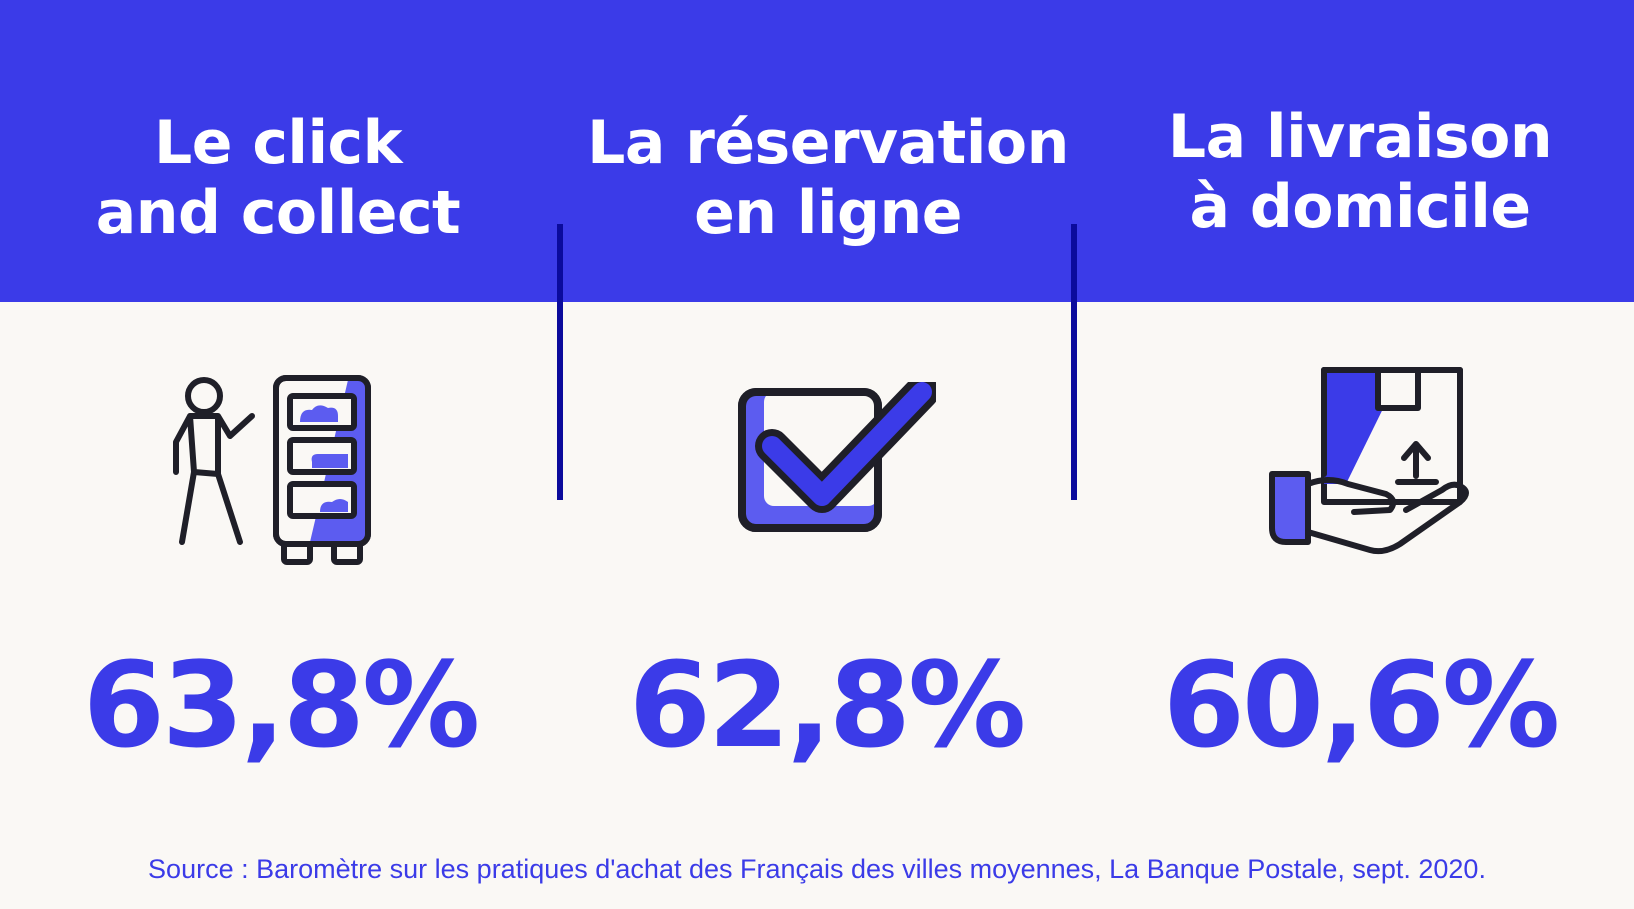  Describe the element at coordinates (1361, 705) in the screenshot. I see `percentage-livraison: 60,6%` at that location.